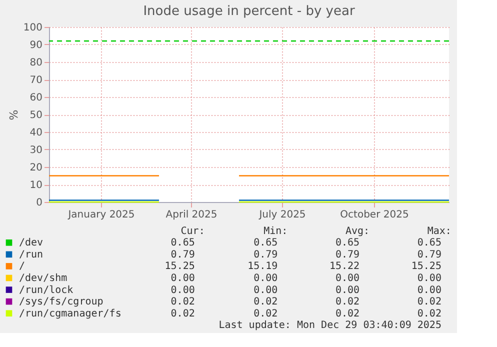 This screenshot has width=497, height=347. Describe the element at coordinates (36, 150) in the screenshot. I see `y-tick-label: 30` at that location.